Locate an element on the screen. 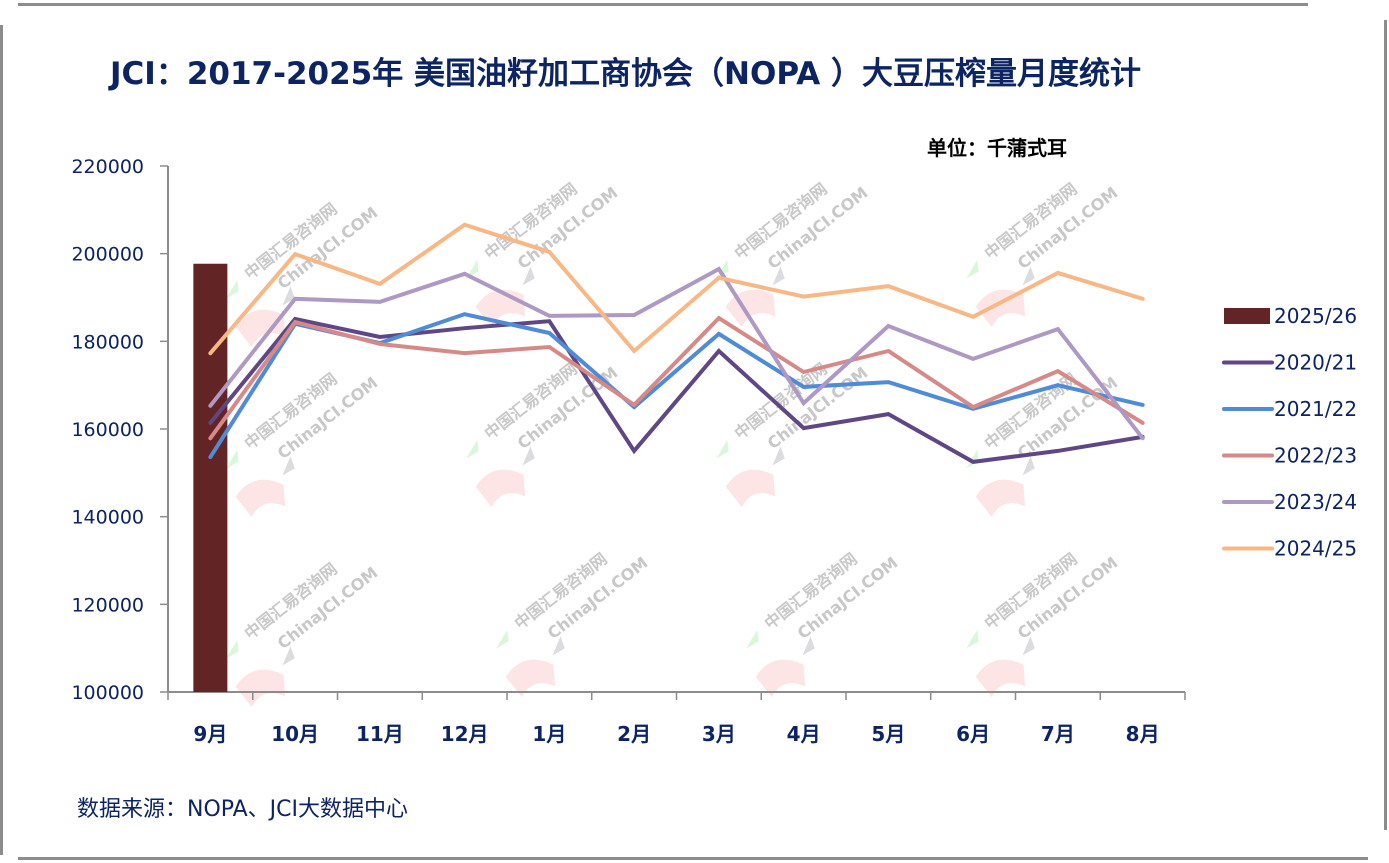 Image resolution: width=1389 pixels, height=863 pixels. legend-label: 2020/21 is located at coordinates (1315, 363).